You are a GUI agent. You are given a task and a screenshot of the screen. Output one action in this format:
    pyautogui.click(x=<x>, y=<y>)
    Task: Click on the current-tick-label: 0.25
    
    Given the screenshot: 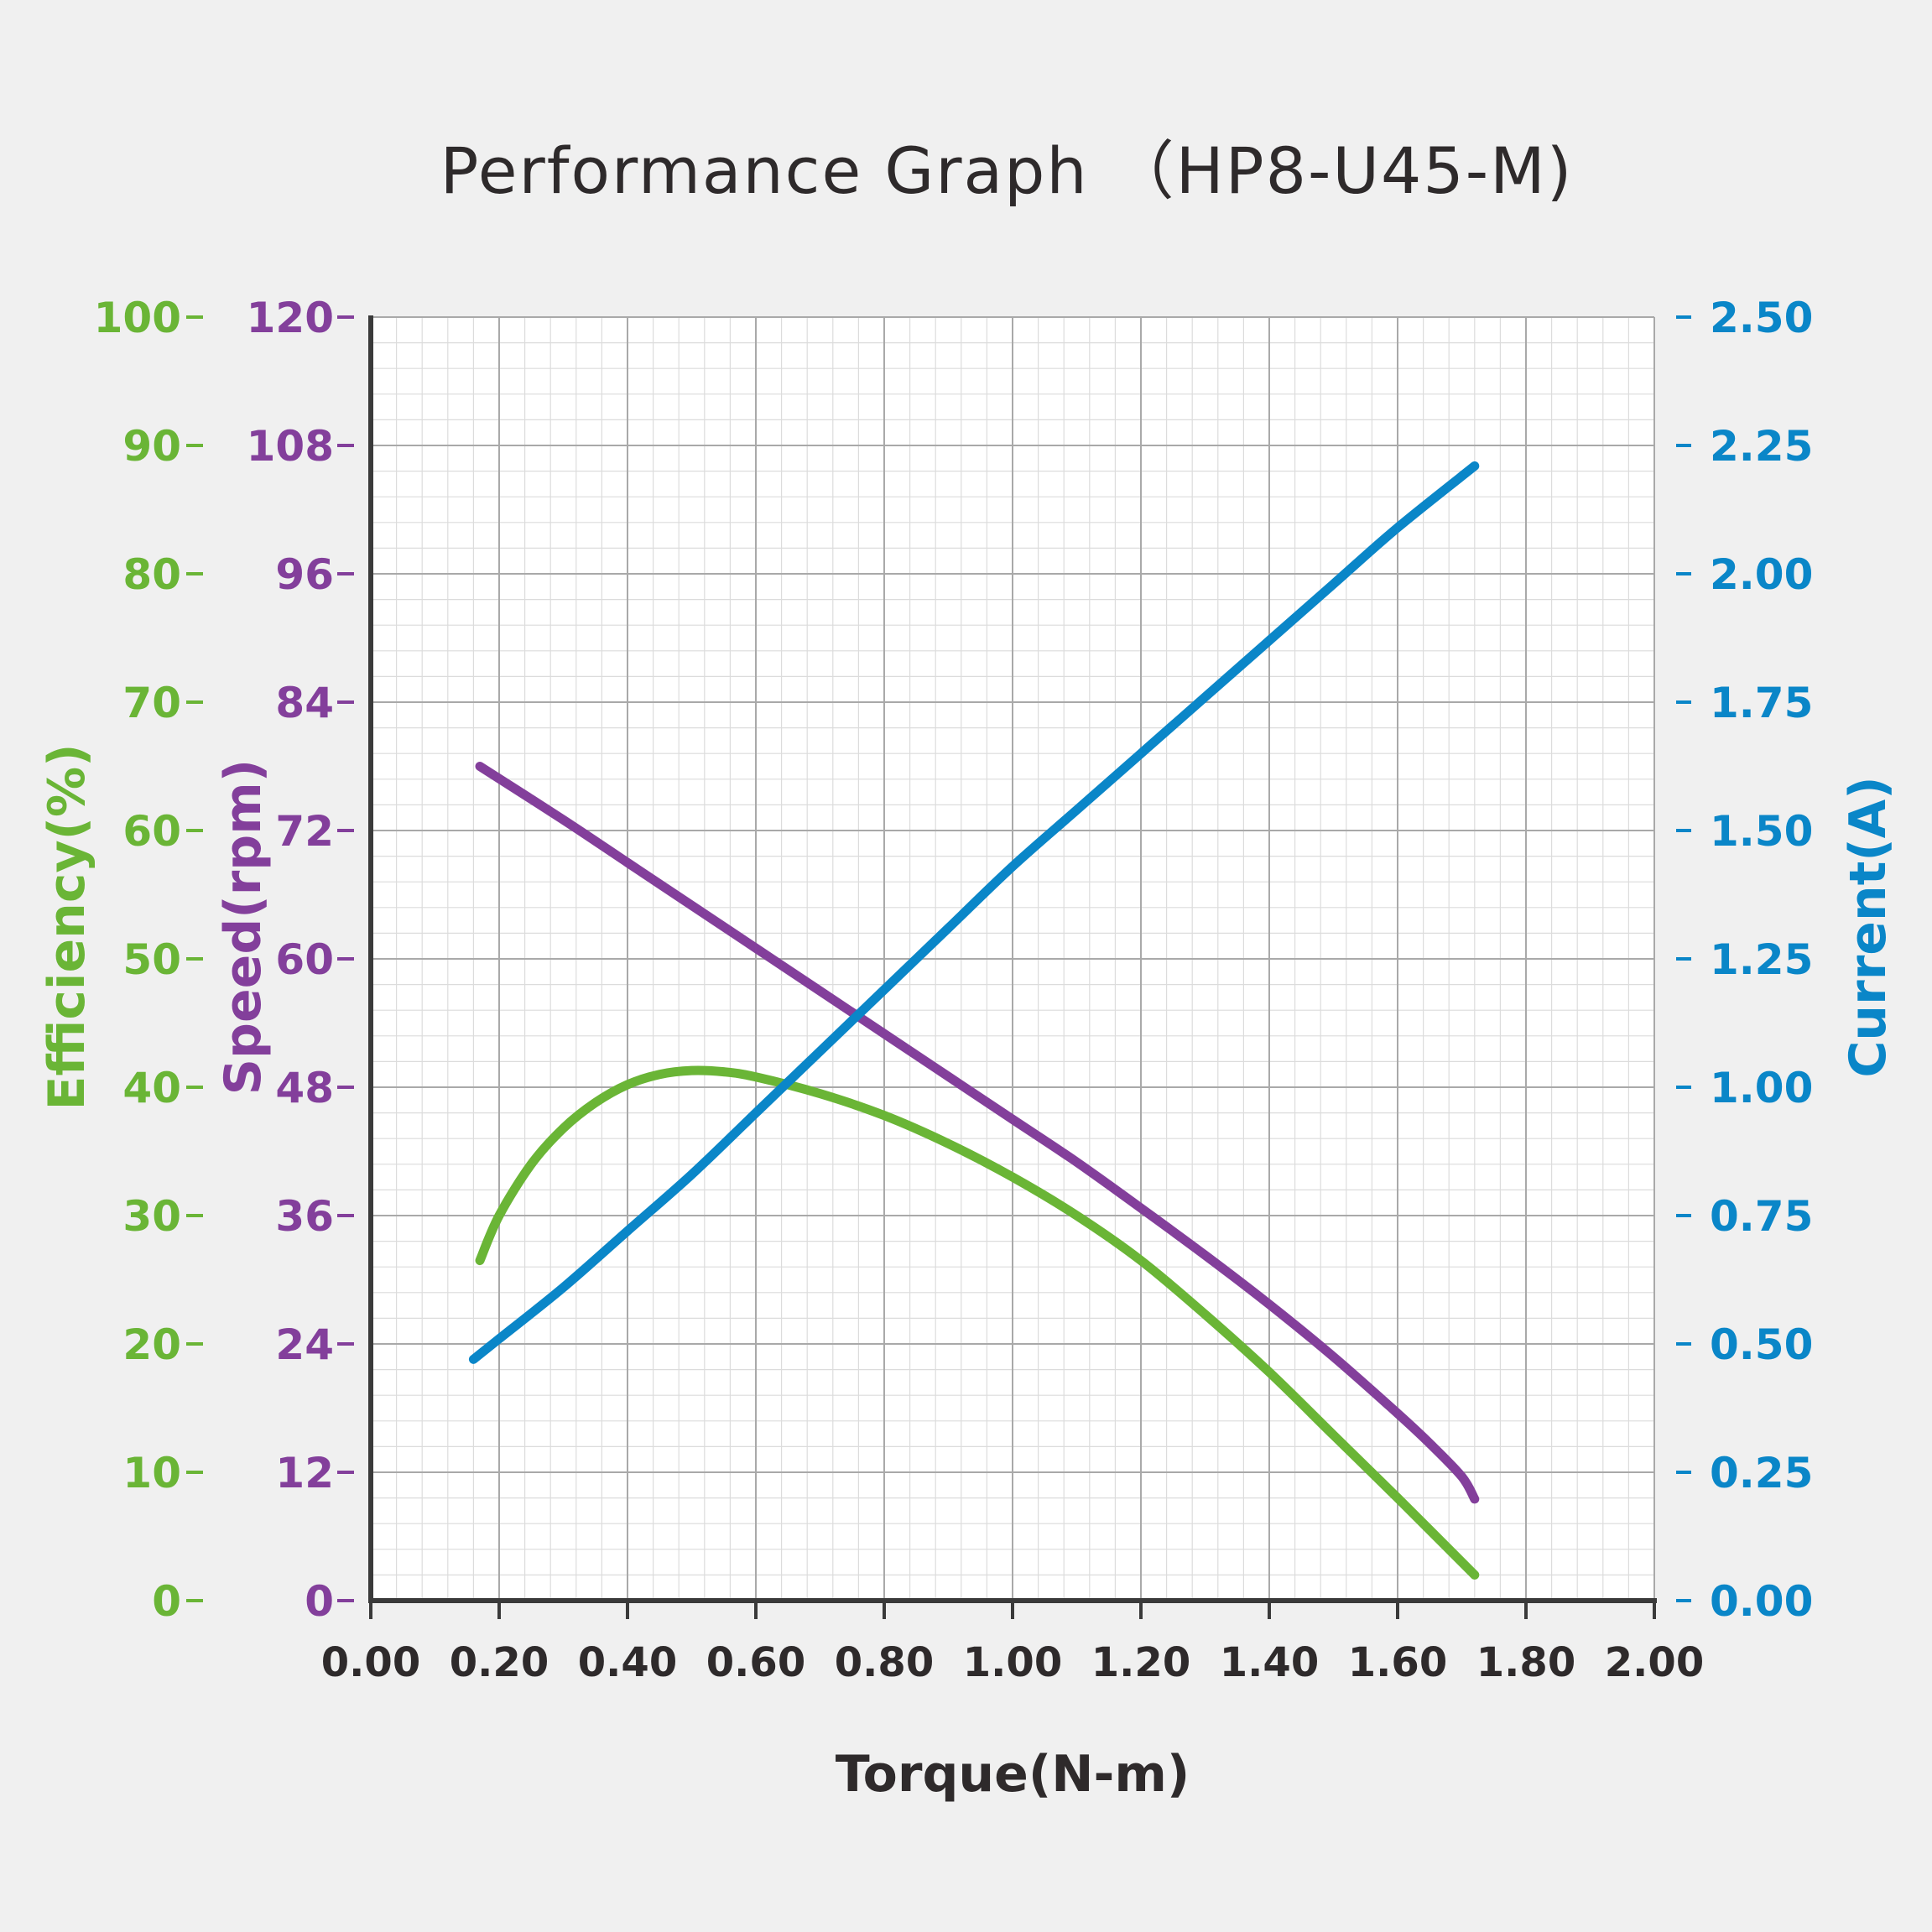 What is the action you would take?
    pyautogui.click(x=1761, y=1473)
    